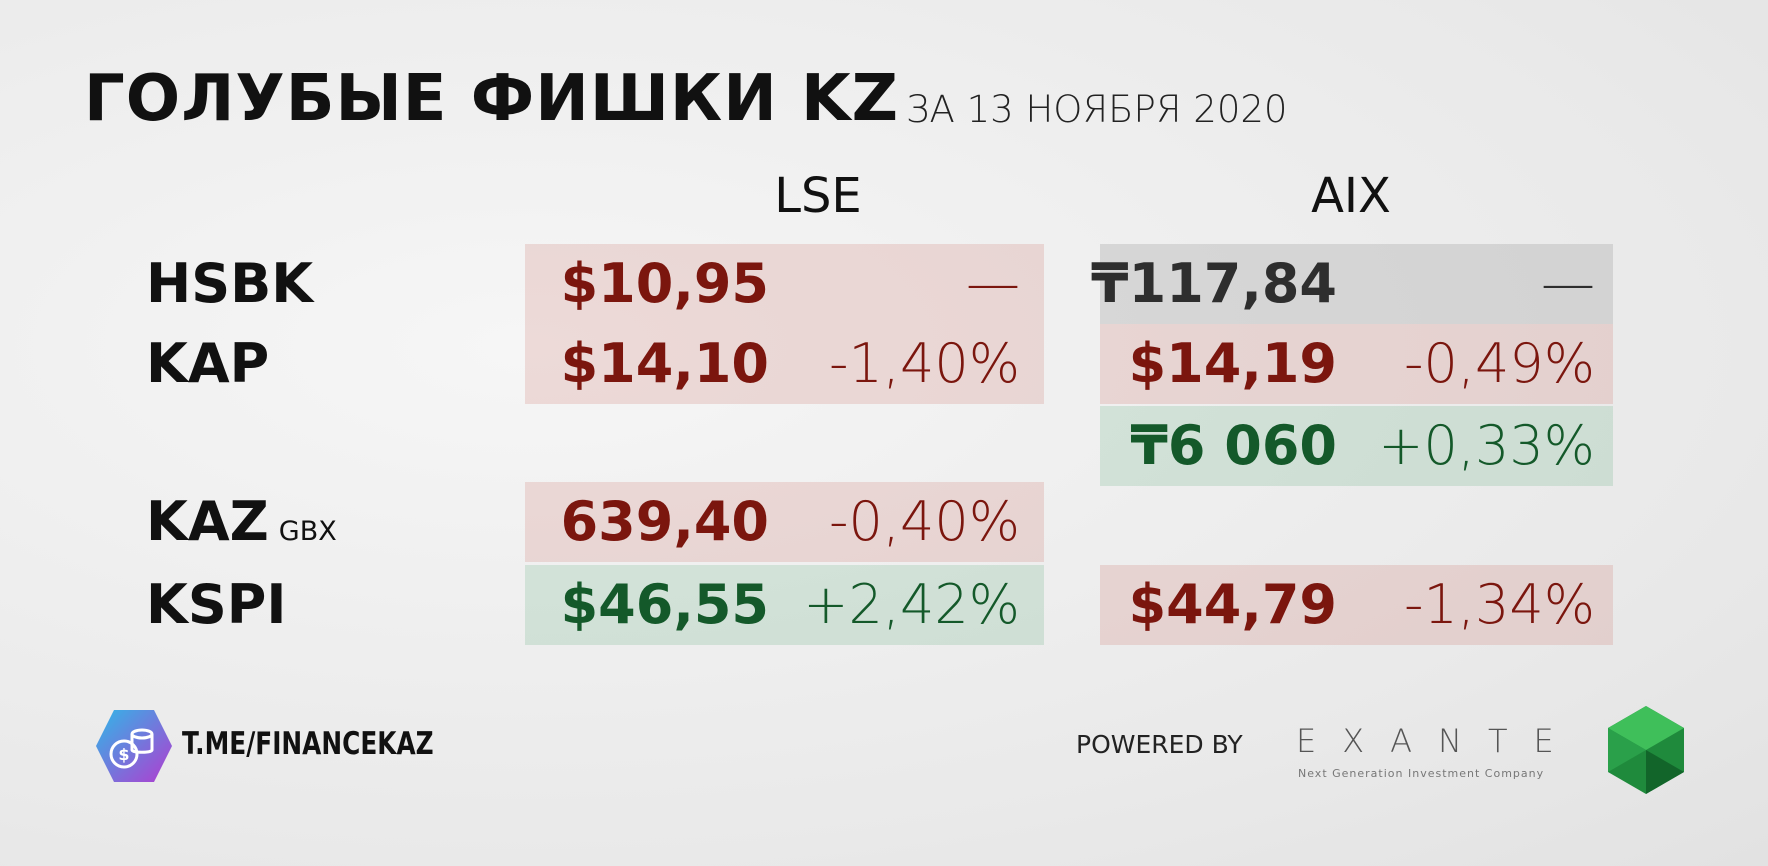 This screenshot has width=1768, height=866. What do you see at coordinates (664, 604) in the screenshot?
I see `price: $46,55` at bounding box center [664, 604].